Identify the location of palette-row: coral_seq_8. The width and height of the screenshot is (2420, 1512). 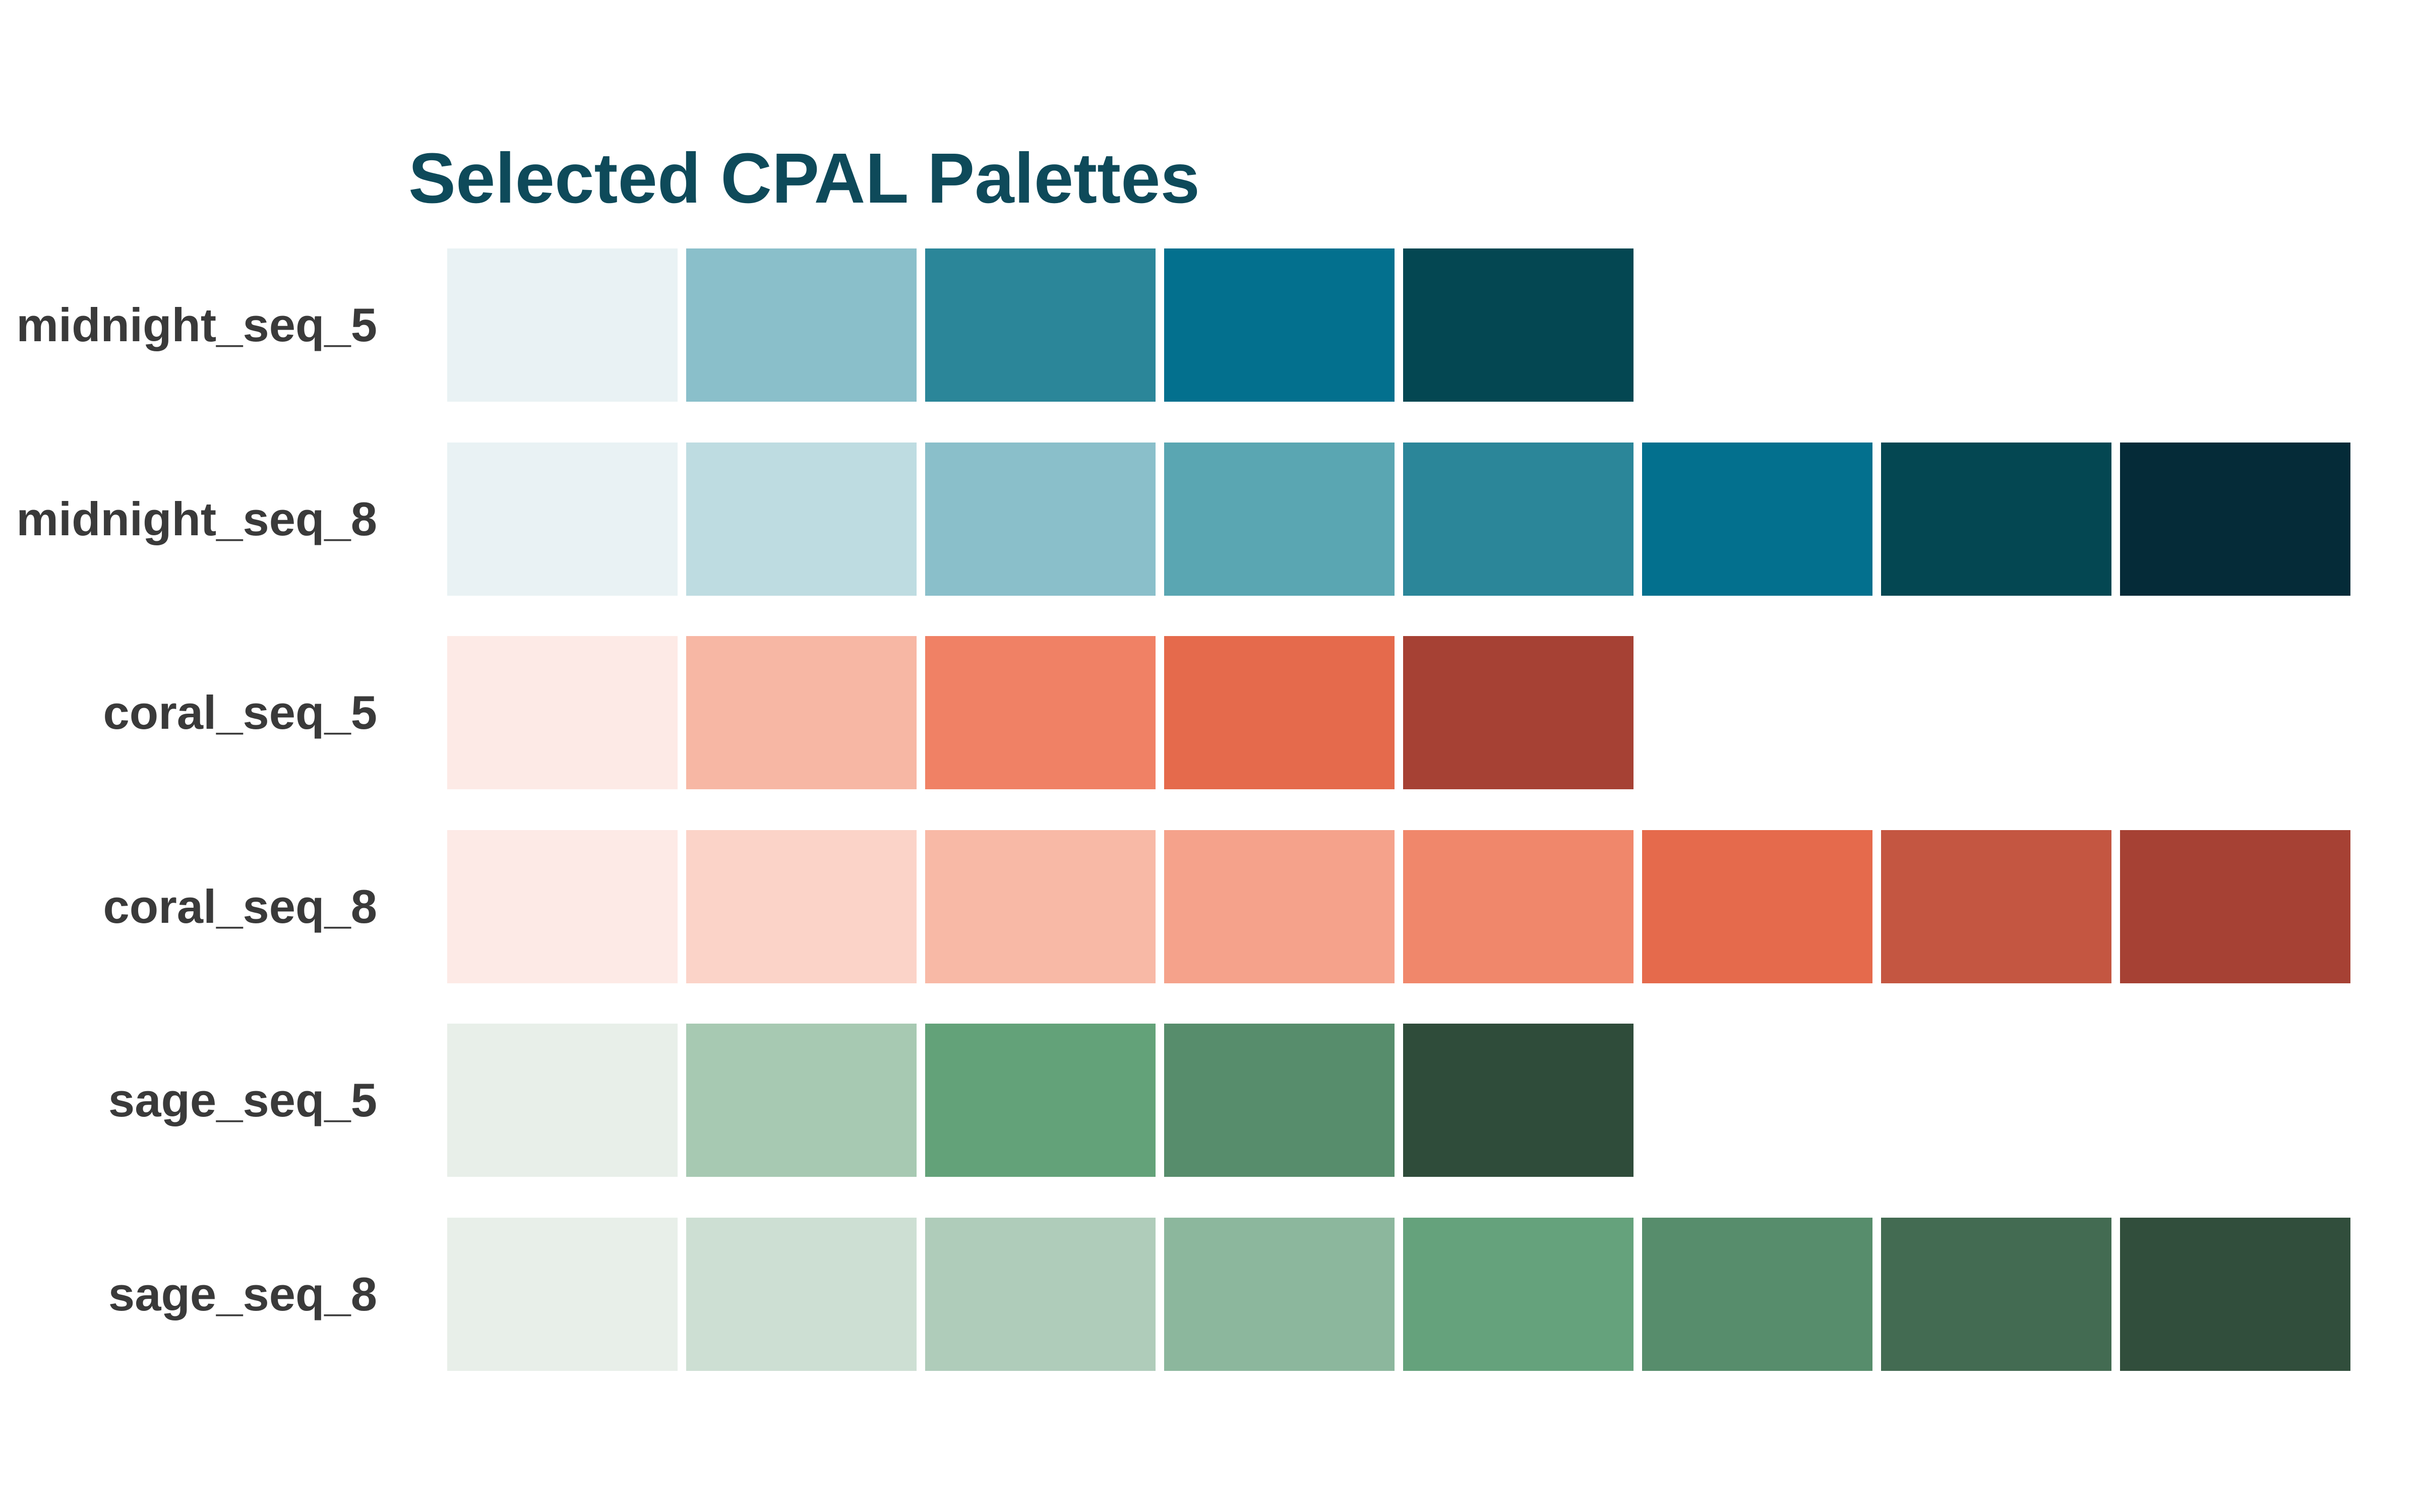
(1210, 906).